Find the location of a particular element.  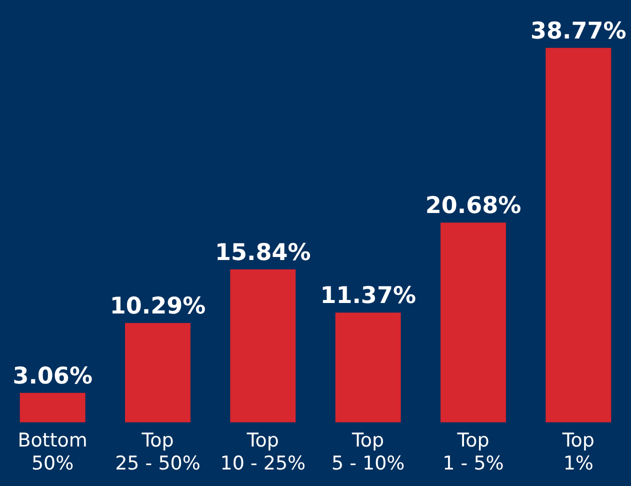

x-tick-label: Top 5 - 10% is located at coordinates (368, 452).